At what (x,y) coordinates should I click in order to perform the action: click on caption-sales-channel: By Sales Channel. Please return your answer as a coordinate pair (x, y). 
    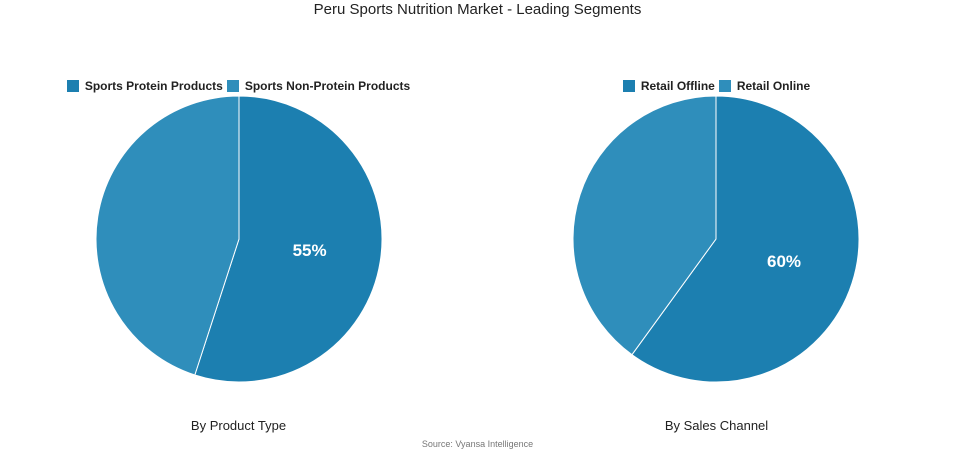
    Looking at the image, I should click on (716, 425).